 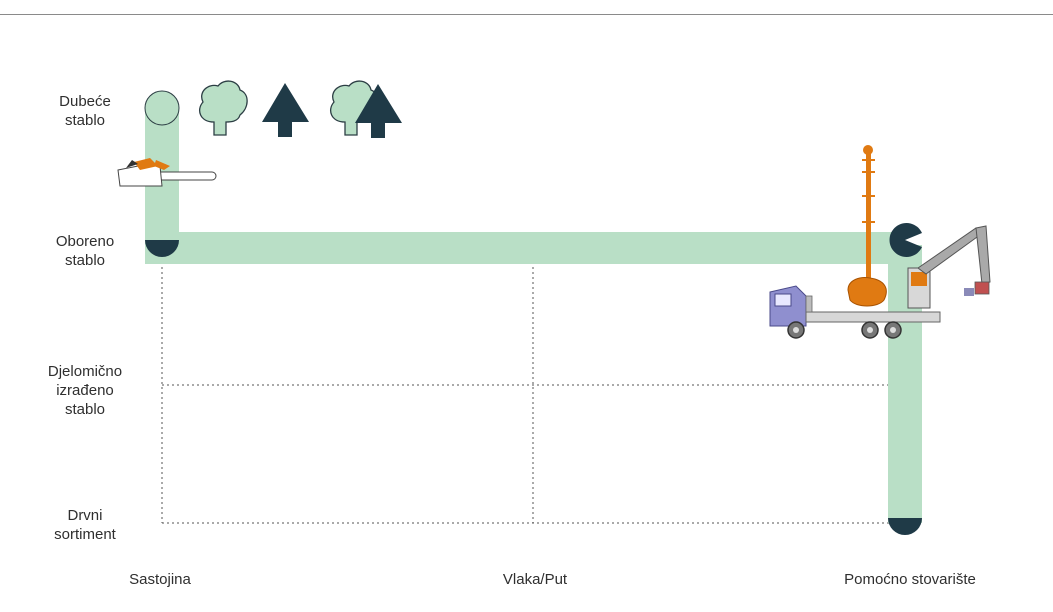 I want to click on harvester-crane-icon, so click(x=867, y=226).